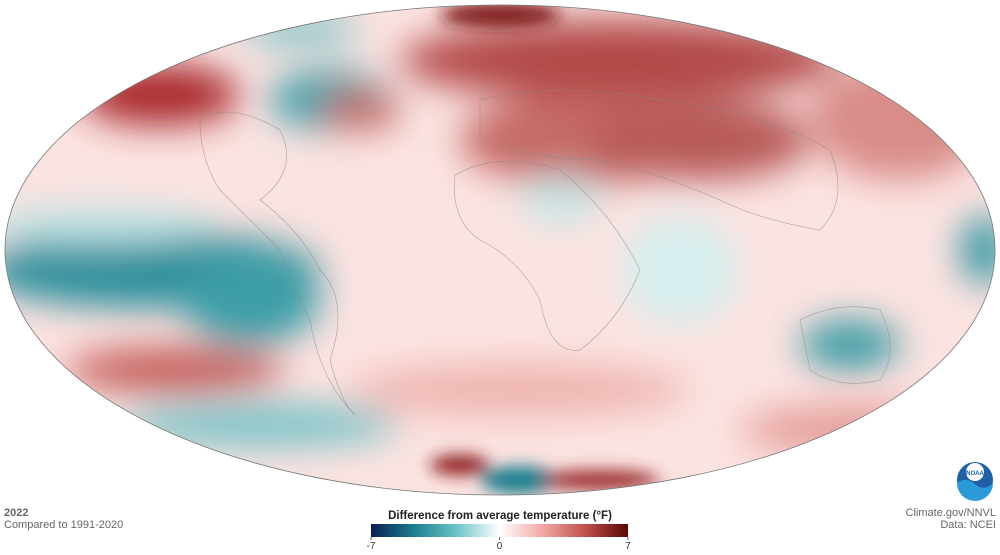  What do you see at coordinates (16, 513) in the screenshot?
I see `year-title: 2022` at bounding box center [16, 513].